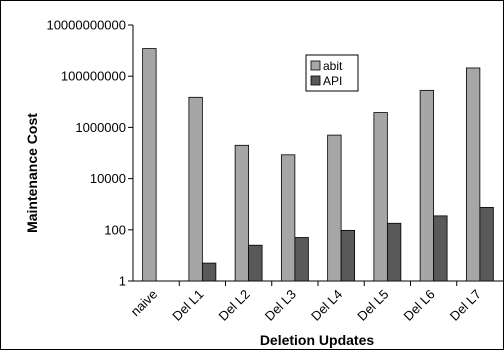 The width and height of the screenshot is (504, 350). I want to click on bar-abit-del-l2, so click(242, 213).